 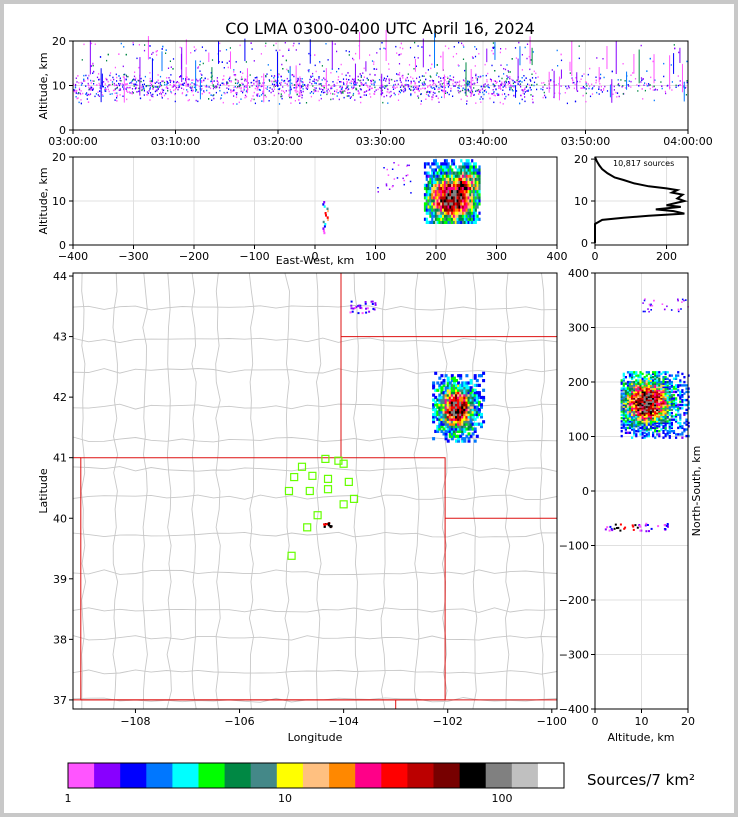 I want to click on colorbar-swatch, so click(x=368, y=775).